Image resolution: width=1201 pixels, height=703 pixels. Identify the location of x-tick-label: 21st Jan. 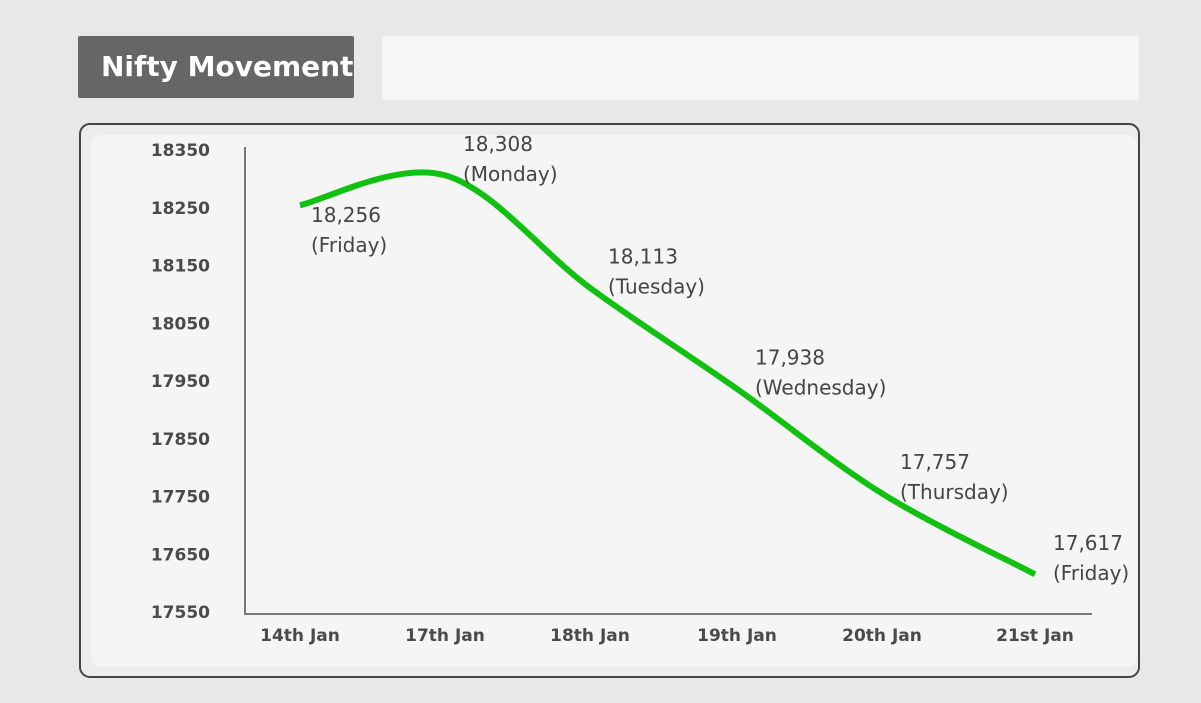
(1035, 636).